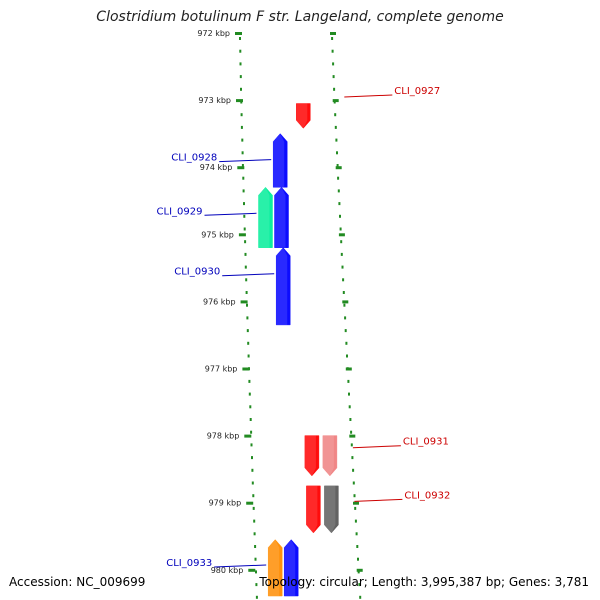 The height and width of the screenshot is (600, 600). What do you see at coordinates (189, 563) in the screenshot?
I see `gene-label: CLI_0933` at bounding box center [189, 563].